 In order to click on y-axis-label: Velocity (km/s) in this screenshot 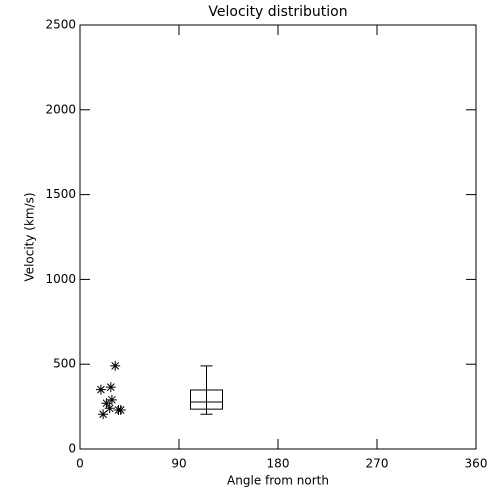, I will do `click(30, 236)`.